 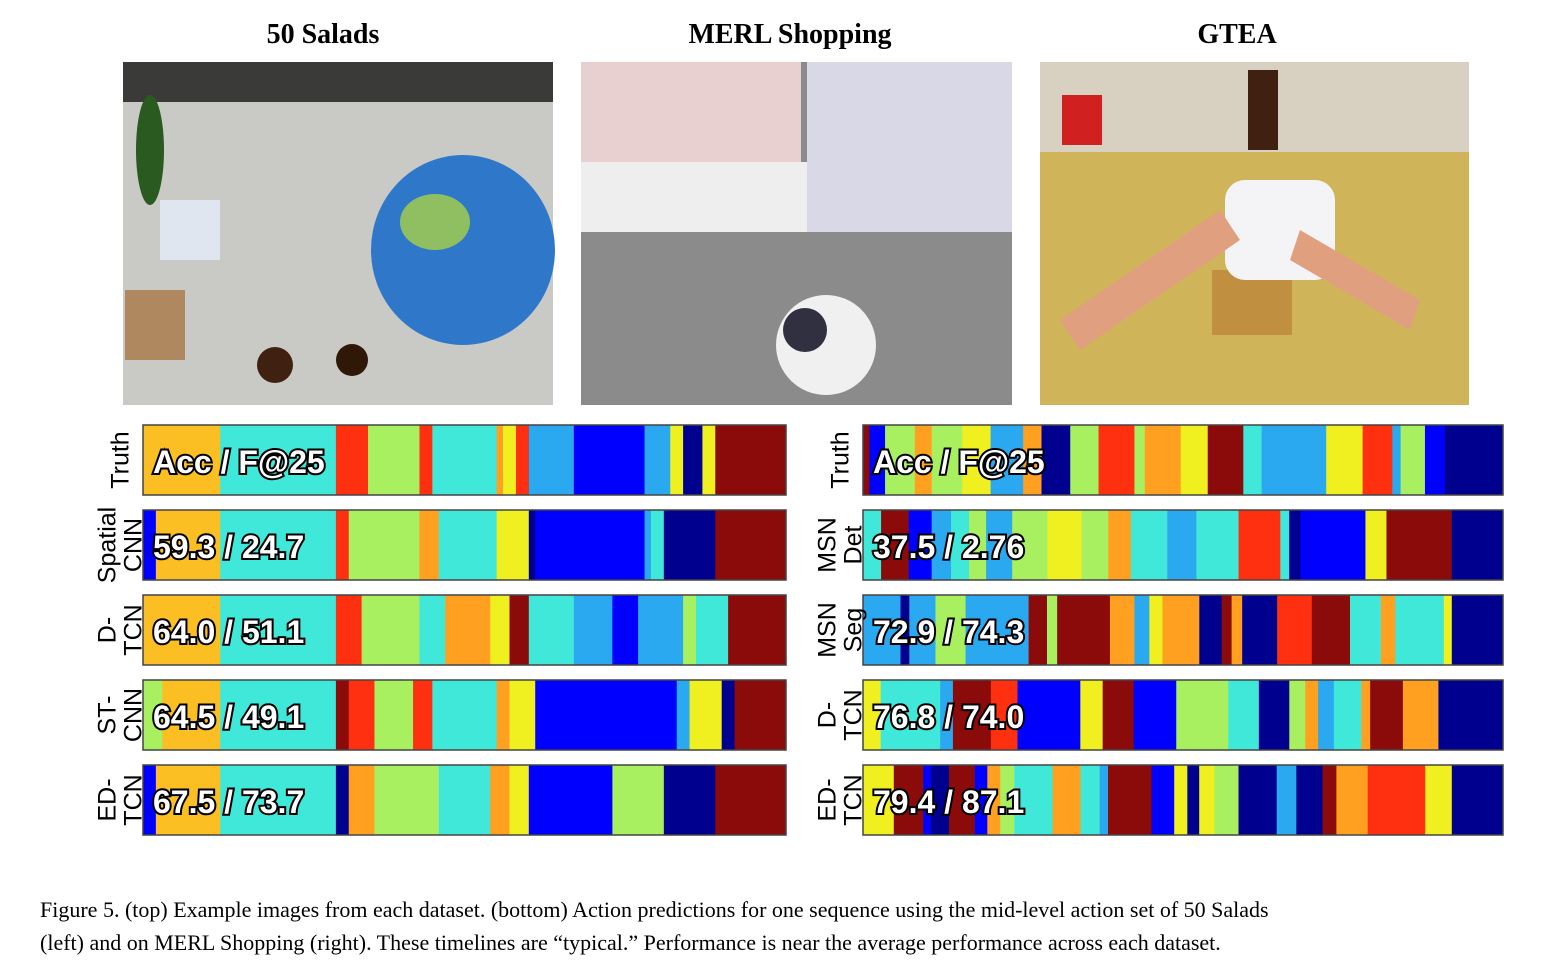 What do you see at coordinates (796, 233) in the screenshot?
I see `image-merl` at bounding box center [796, 233].